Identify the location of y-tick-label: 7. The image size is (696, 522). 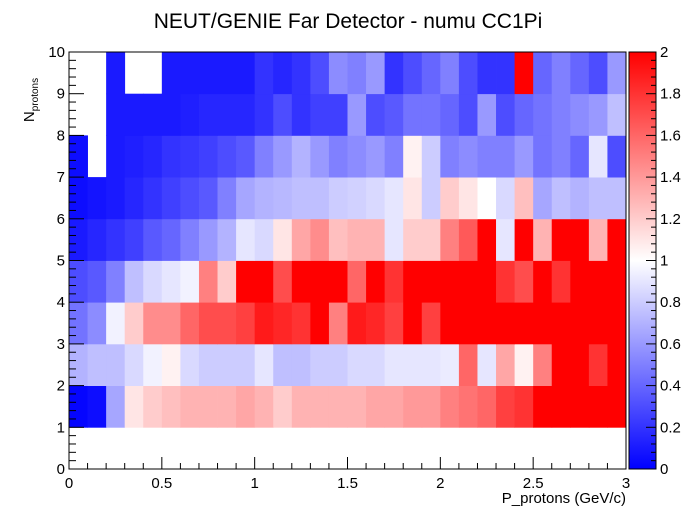
(61, 177).